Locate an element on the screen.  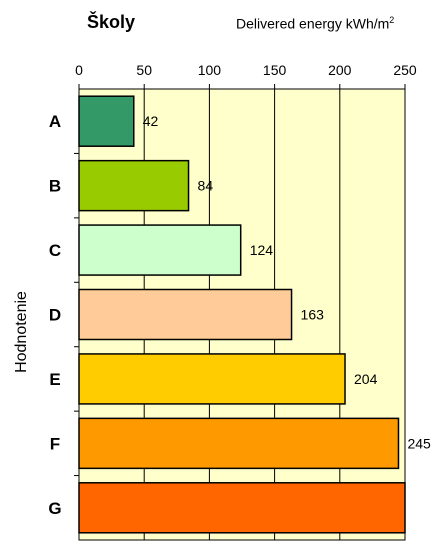
x-tick-label: 150 is located at coordinates (275, 70).